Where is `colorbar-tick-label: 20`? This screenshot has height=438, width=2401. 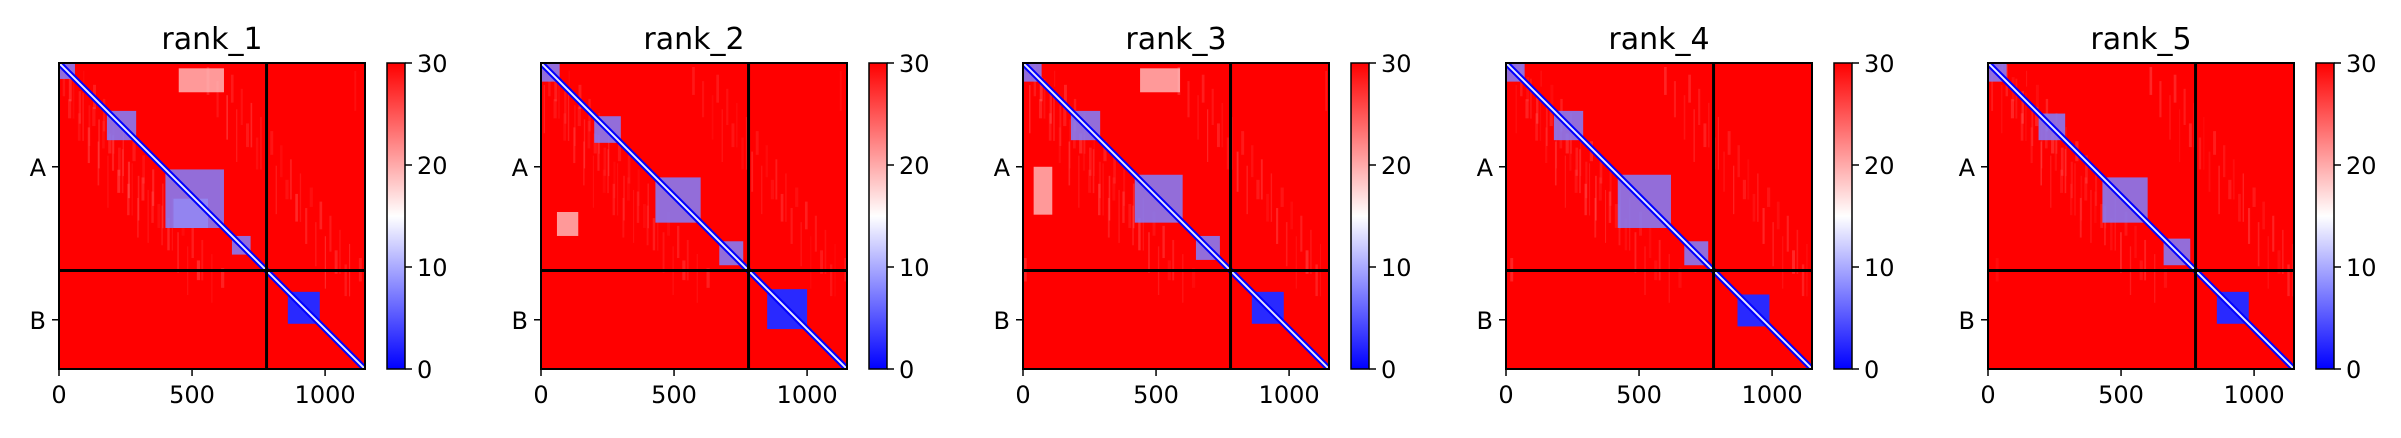 colorbar-tick-label: 20 is located at coordinates (1396, 166).